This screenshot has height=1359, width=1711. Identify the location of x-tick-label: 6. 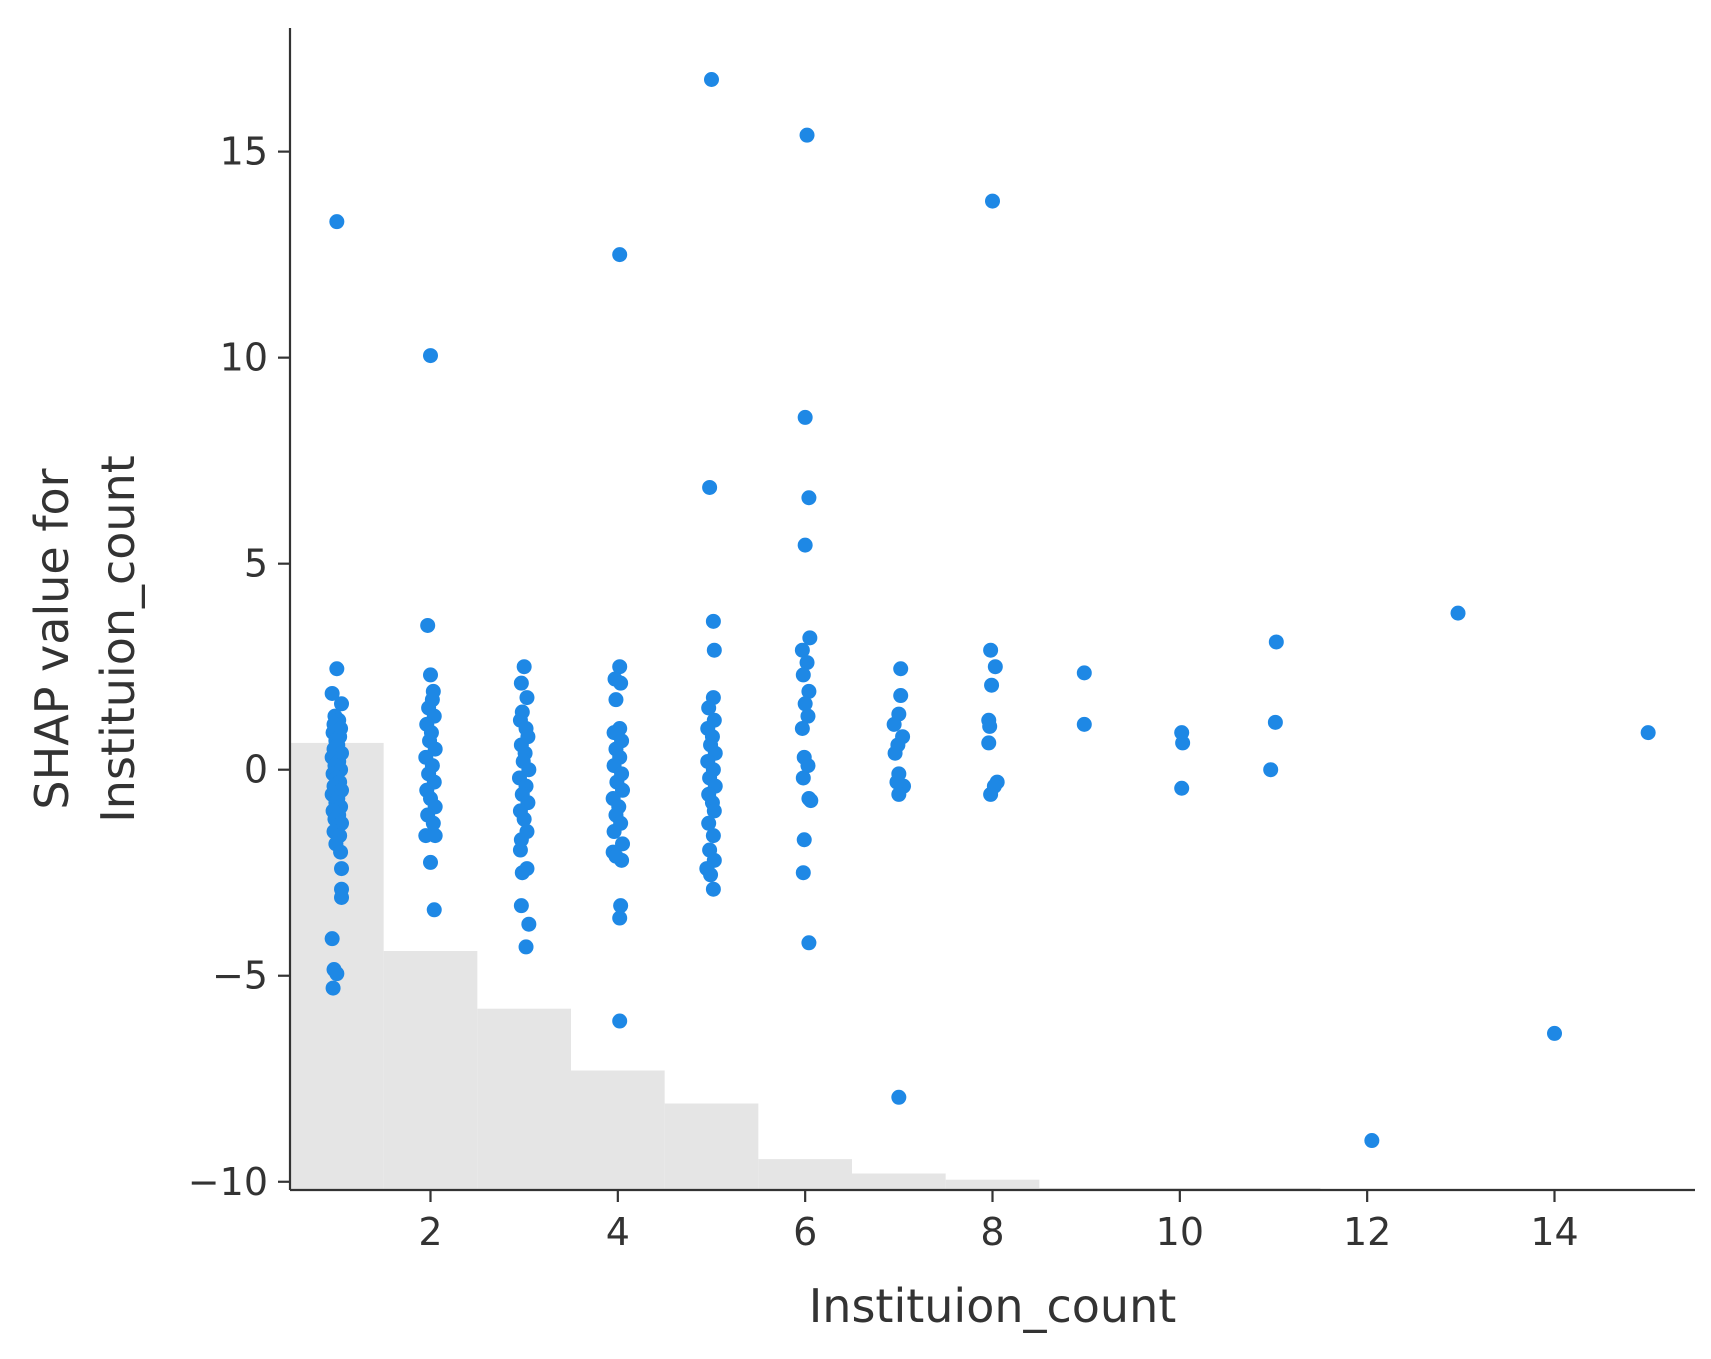
(805, 1232).